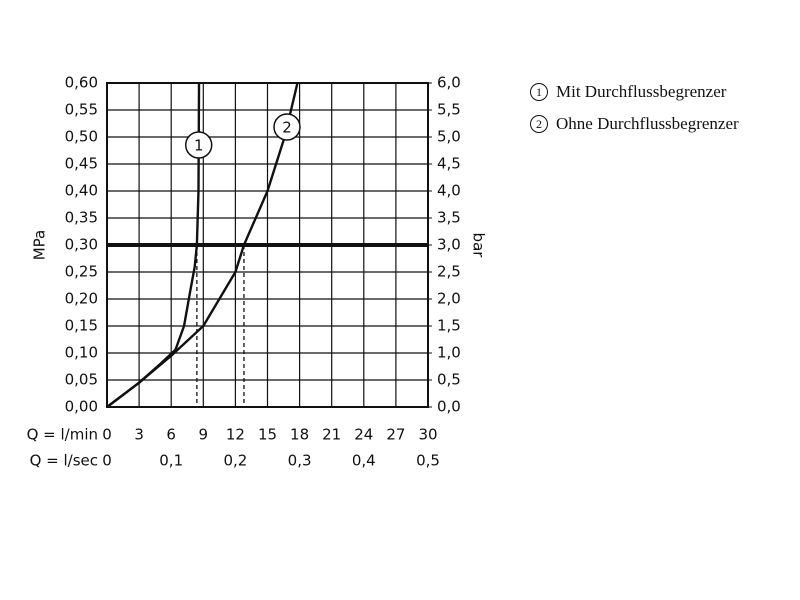  I want to click on y-tick-label: 0,35, so click(81, 218).